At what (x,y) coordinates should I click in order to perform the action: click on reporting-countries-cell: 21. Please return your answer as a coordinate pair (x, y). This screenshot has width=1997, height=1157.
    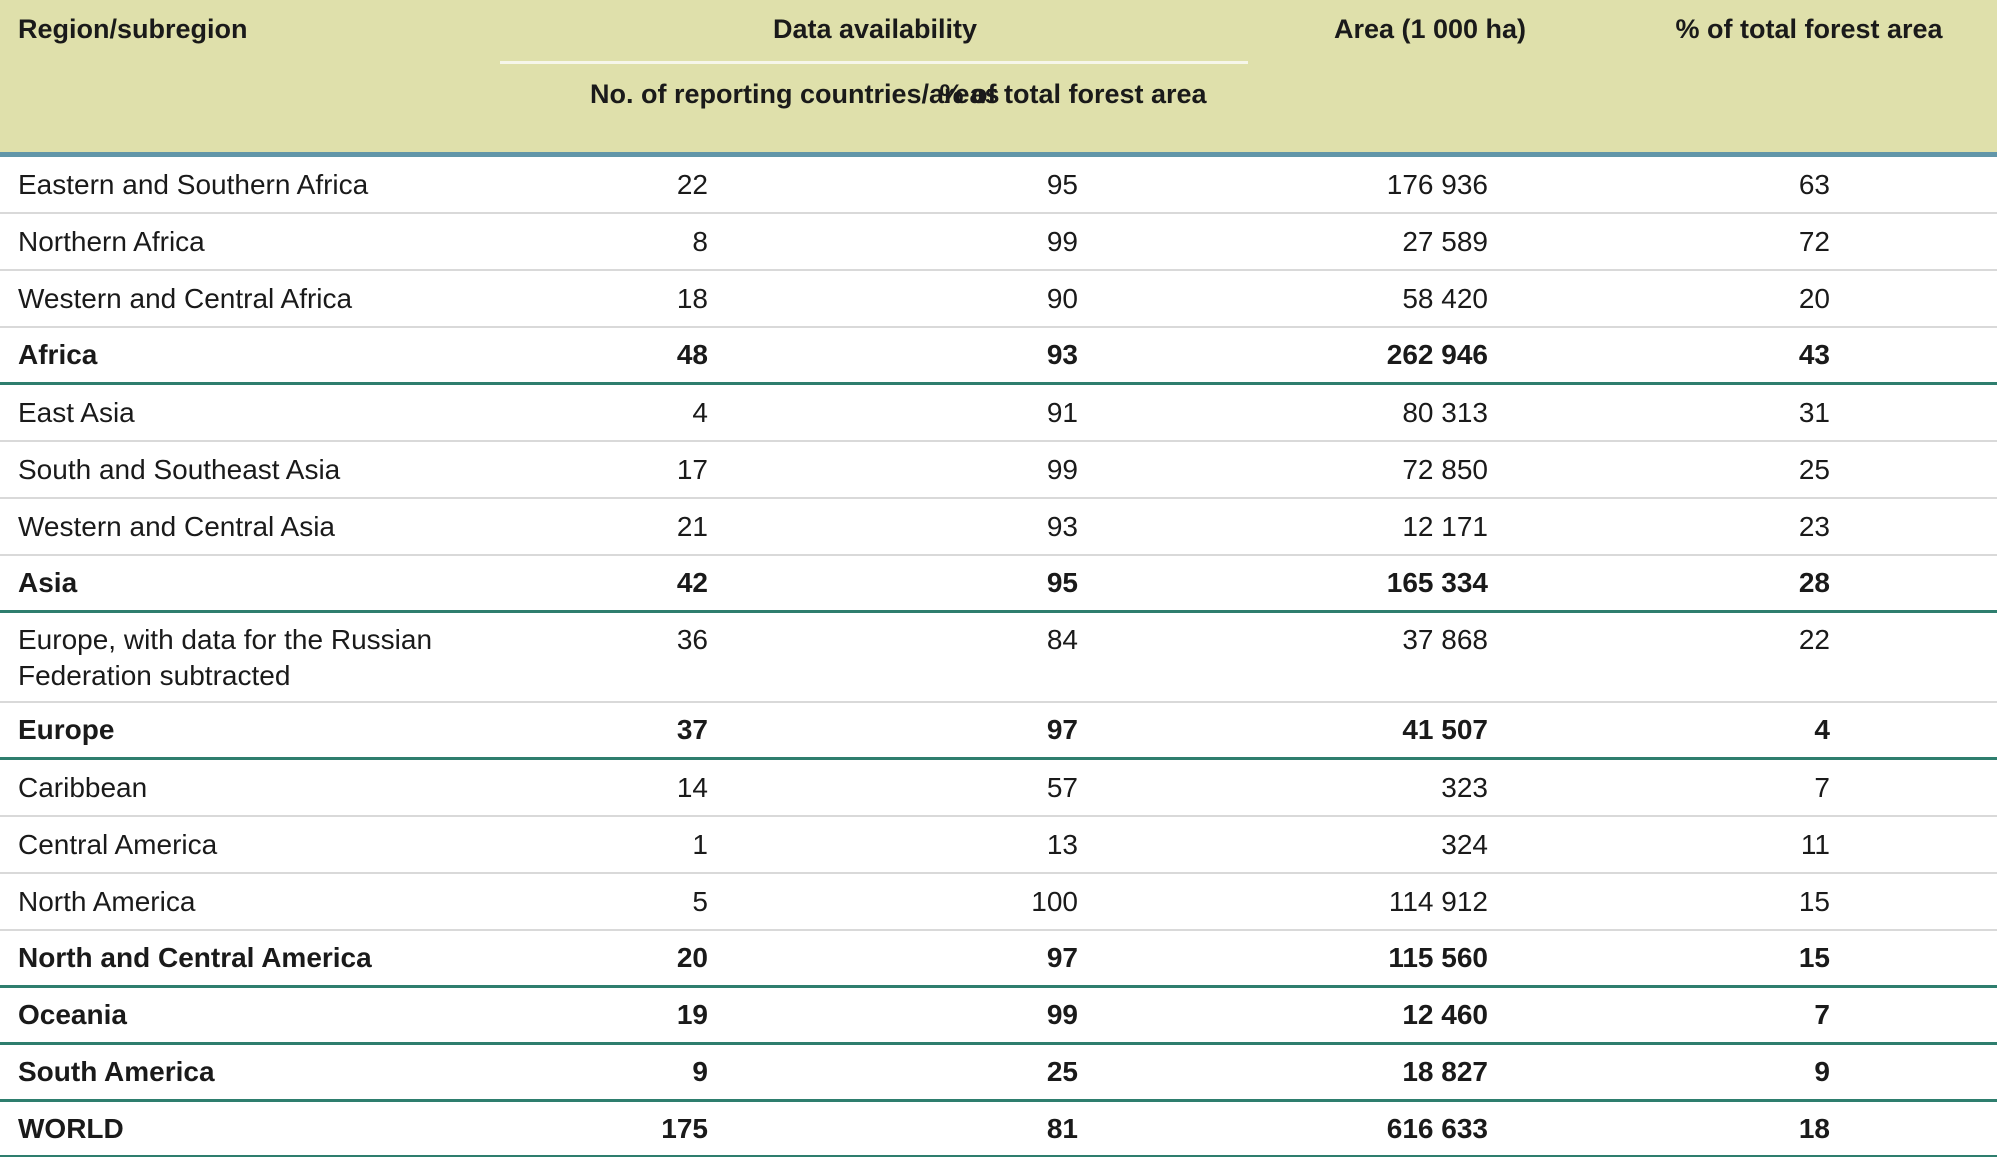
    Looking at the image, I should click on (692, 526).